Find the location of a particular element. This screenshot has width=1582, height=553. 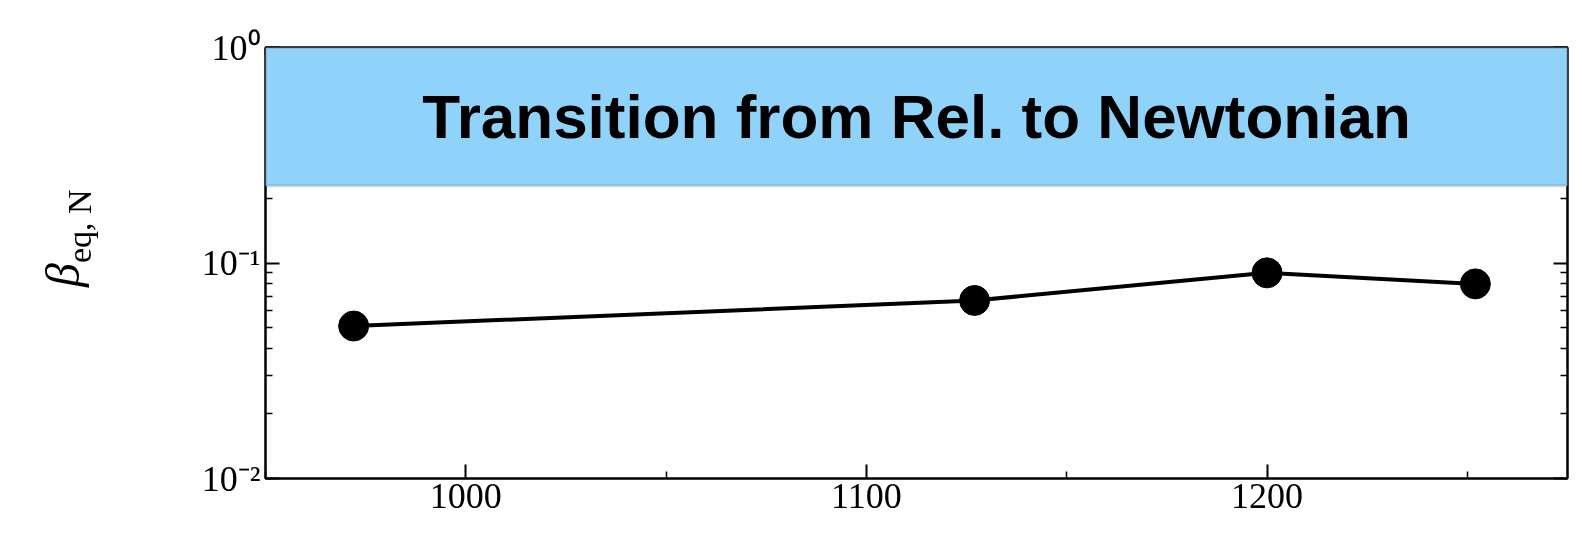

y-axis-title: βeq, N is located at coordinates (66, 238).